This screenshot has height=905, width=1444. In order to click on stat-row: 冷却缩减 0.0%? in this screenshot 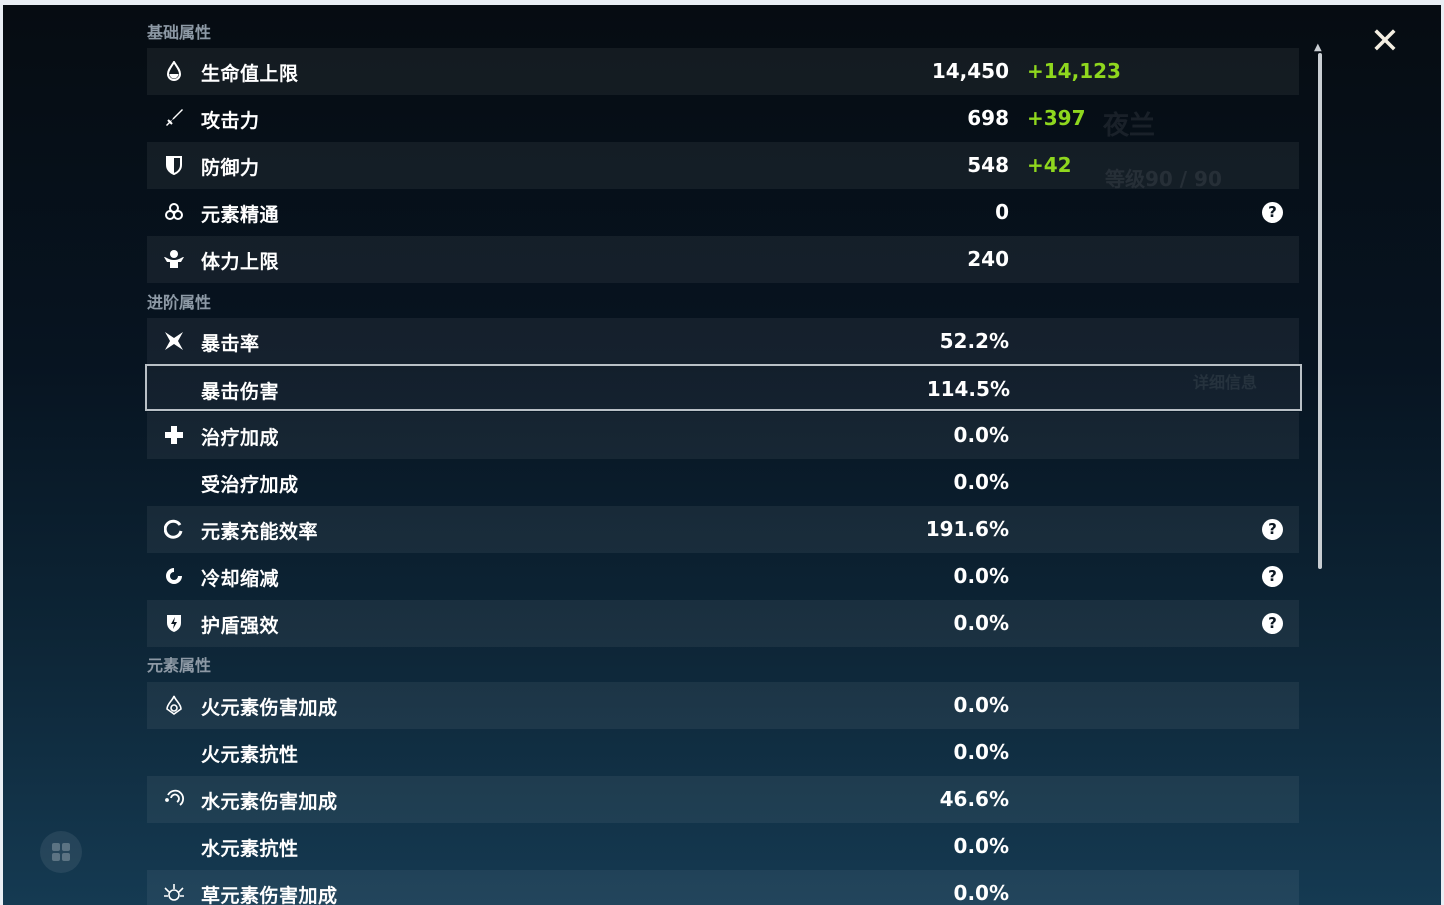, I will do `click(723, 576)`.